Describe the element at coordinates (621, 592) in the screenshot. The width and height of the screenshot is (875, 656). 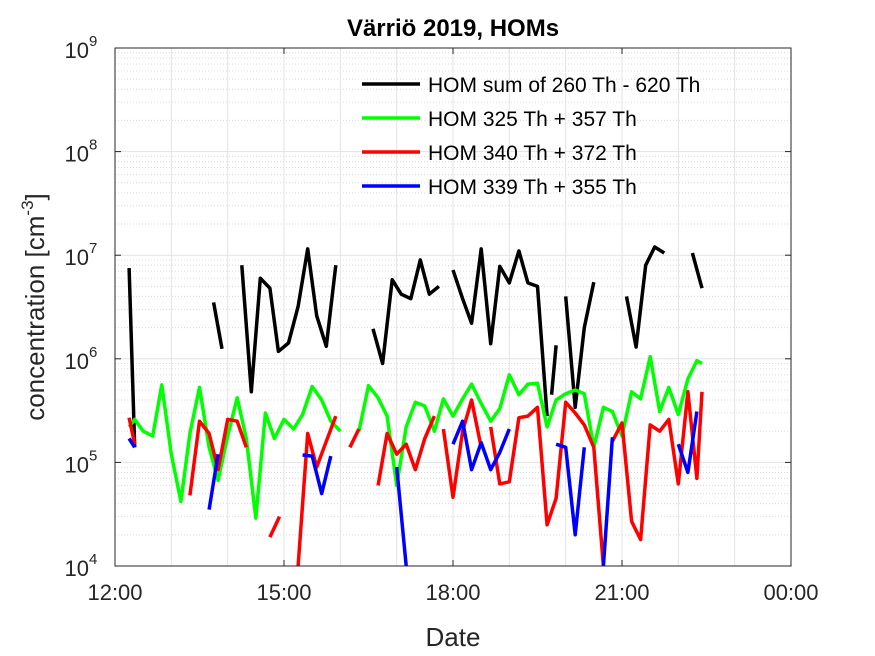
I see `x-tick-label: 21:00` at that location.